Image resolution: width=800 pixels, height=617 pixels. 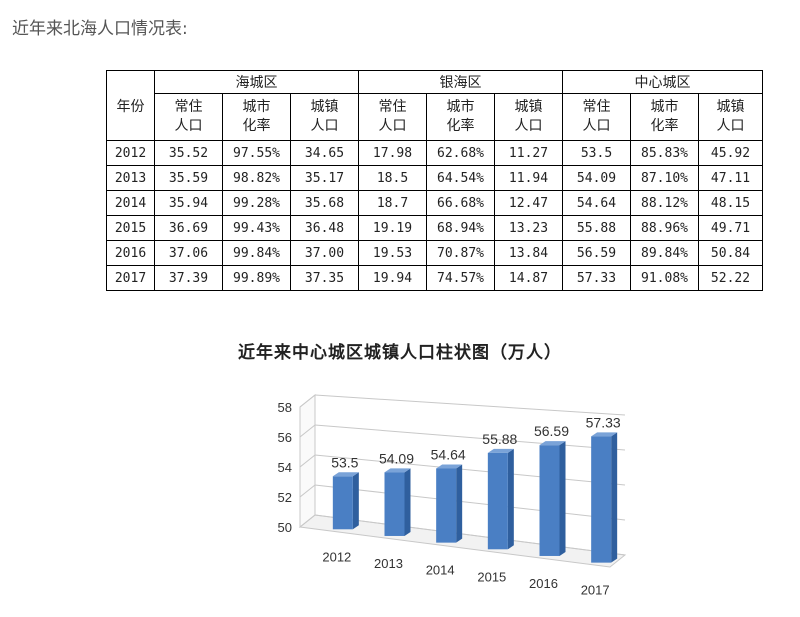 What do you see at coordinates (528, 253) in the screenshot?
I see `value-cell: 13.84` at bounding box center [528, 253].